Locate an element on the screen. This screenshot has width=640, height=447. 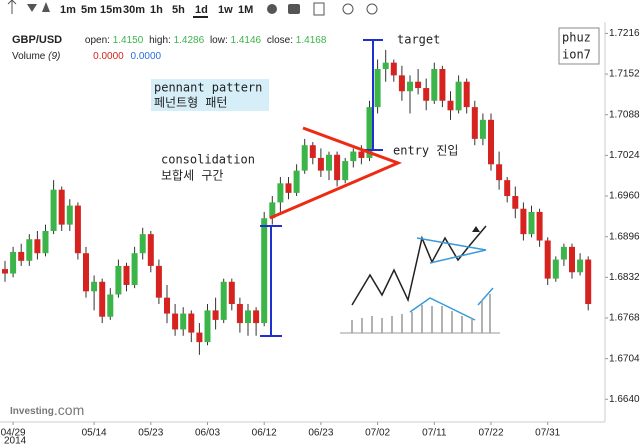
symbol: GBP/USD is located at coordinates (37, 40).